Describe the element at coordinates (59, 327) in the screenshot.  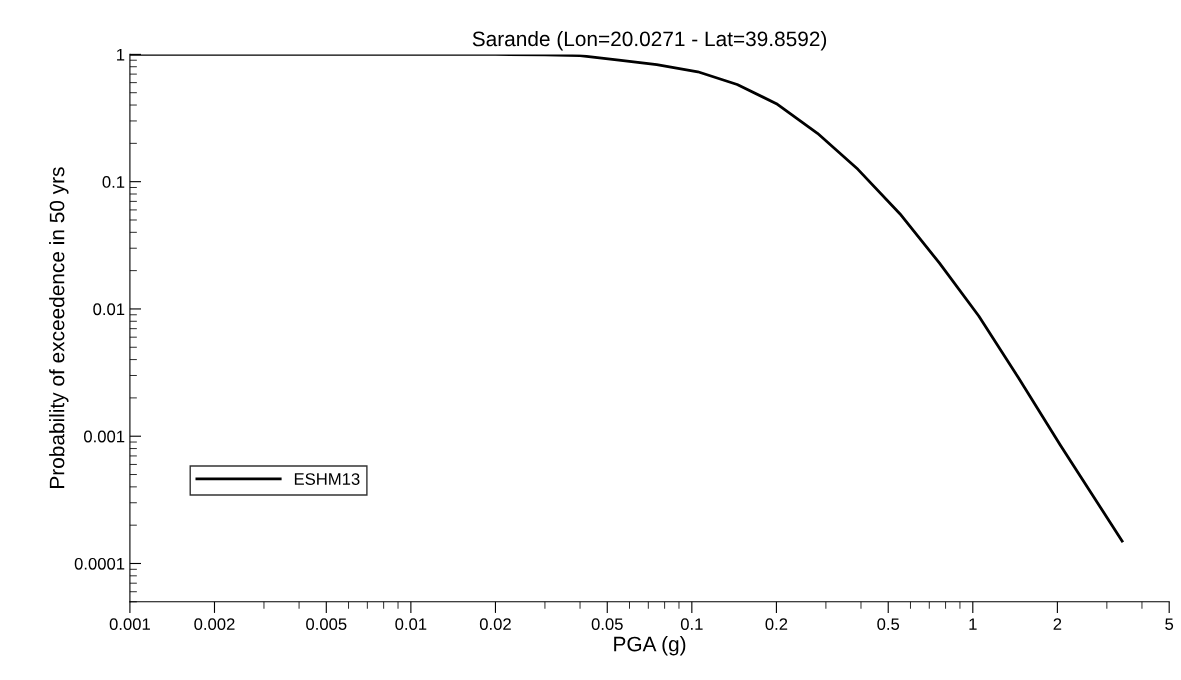
I see `y-axis-title: Probability of exceedence in 50 yrs` at that location.